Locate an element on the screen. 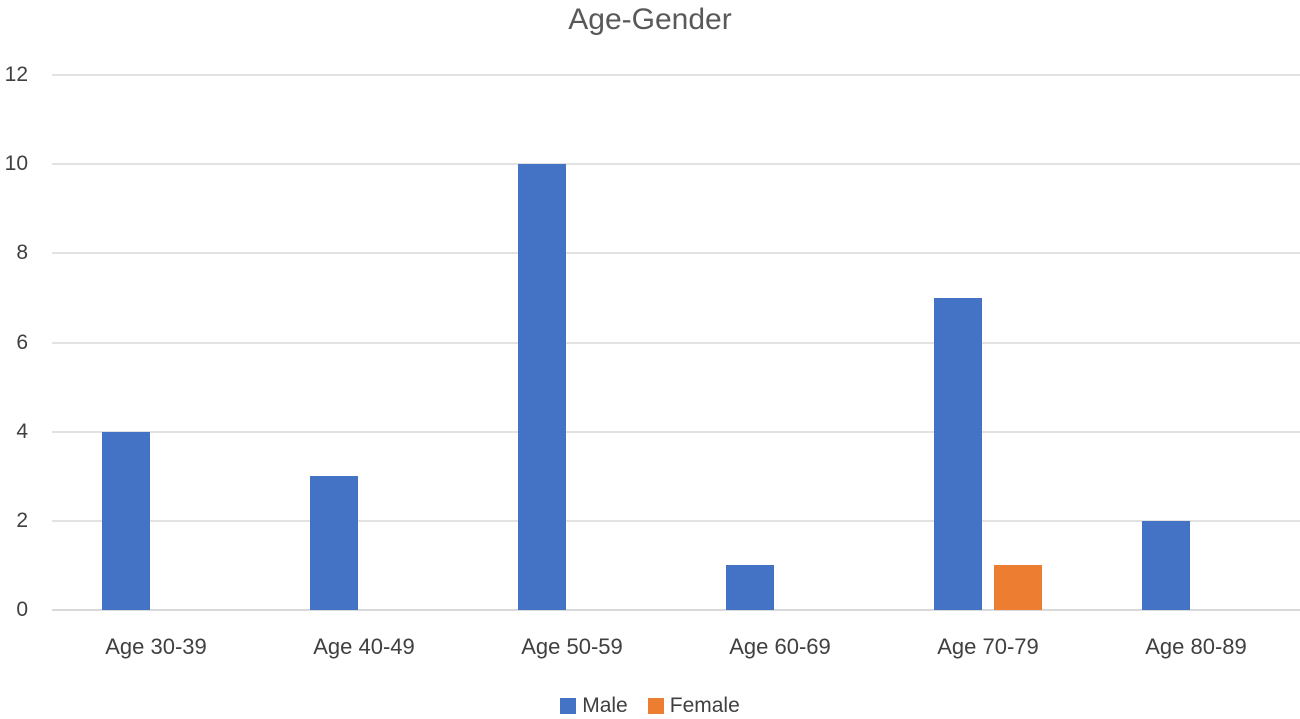 This screenshot has height=719, width=1300. x-category-label: Age 80-89 is located at coordinates (1196, 646).